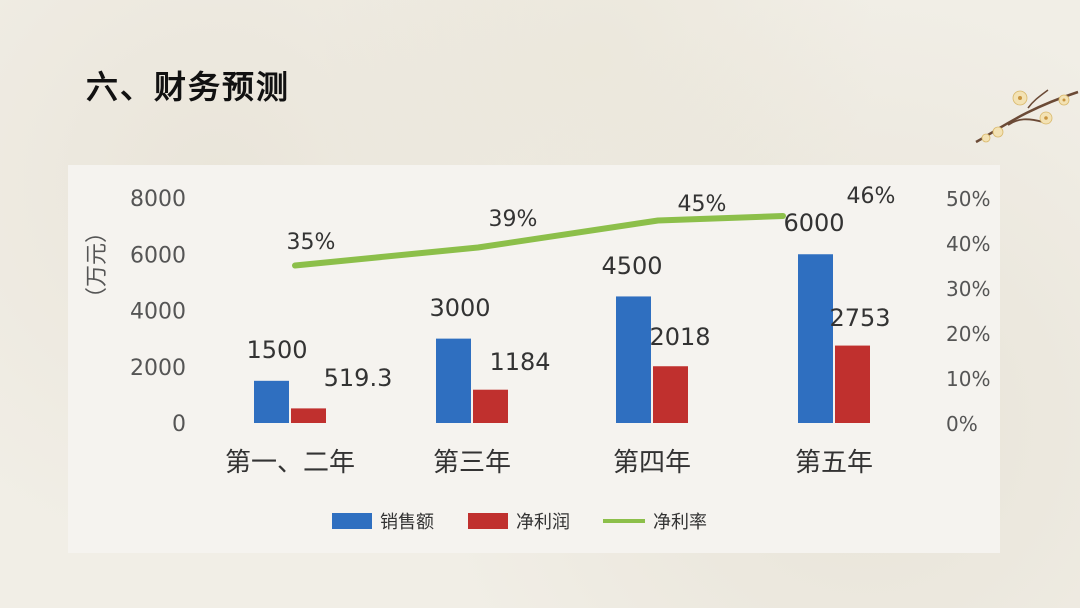 The image size is (1080, 608). Describe the element at coordinates (358, 378) in the screenshot. I see `data-label-profit: 519.3` at that location.